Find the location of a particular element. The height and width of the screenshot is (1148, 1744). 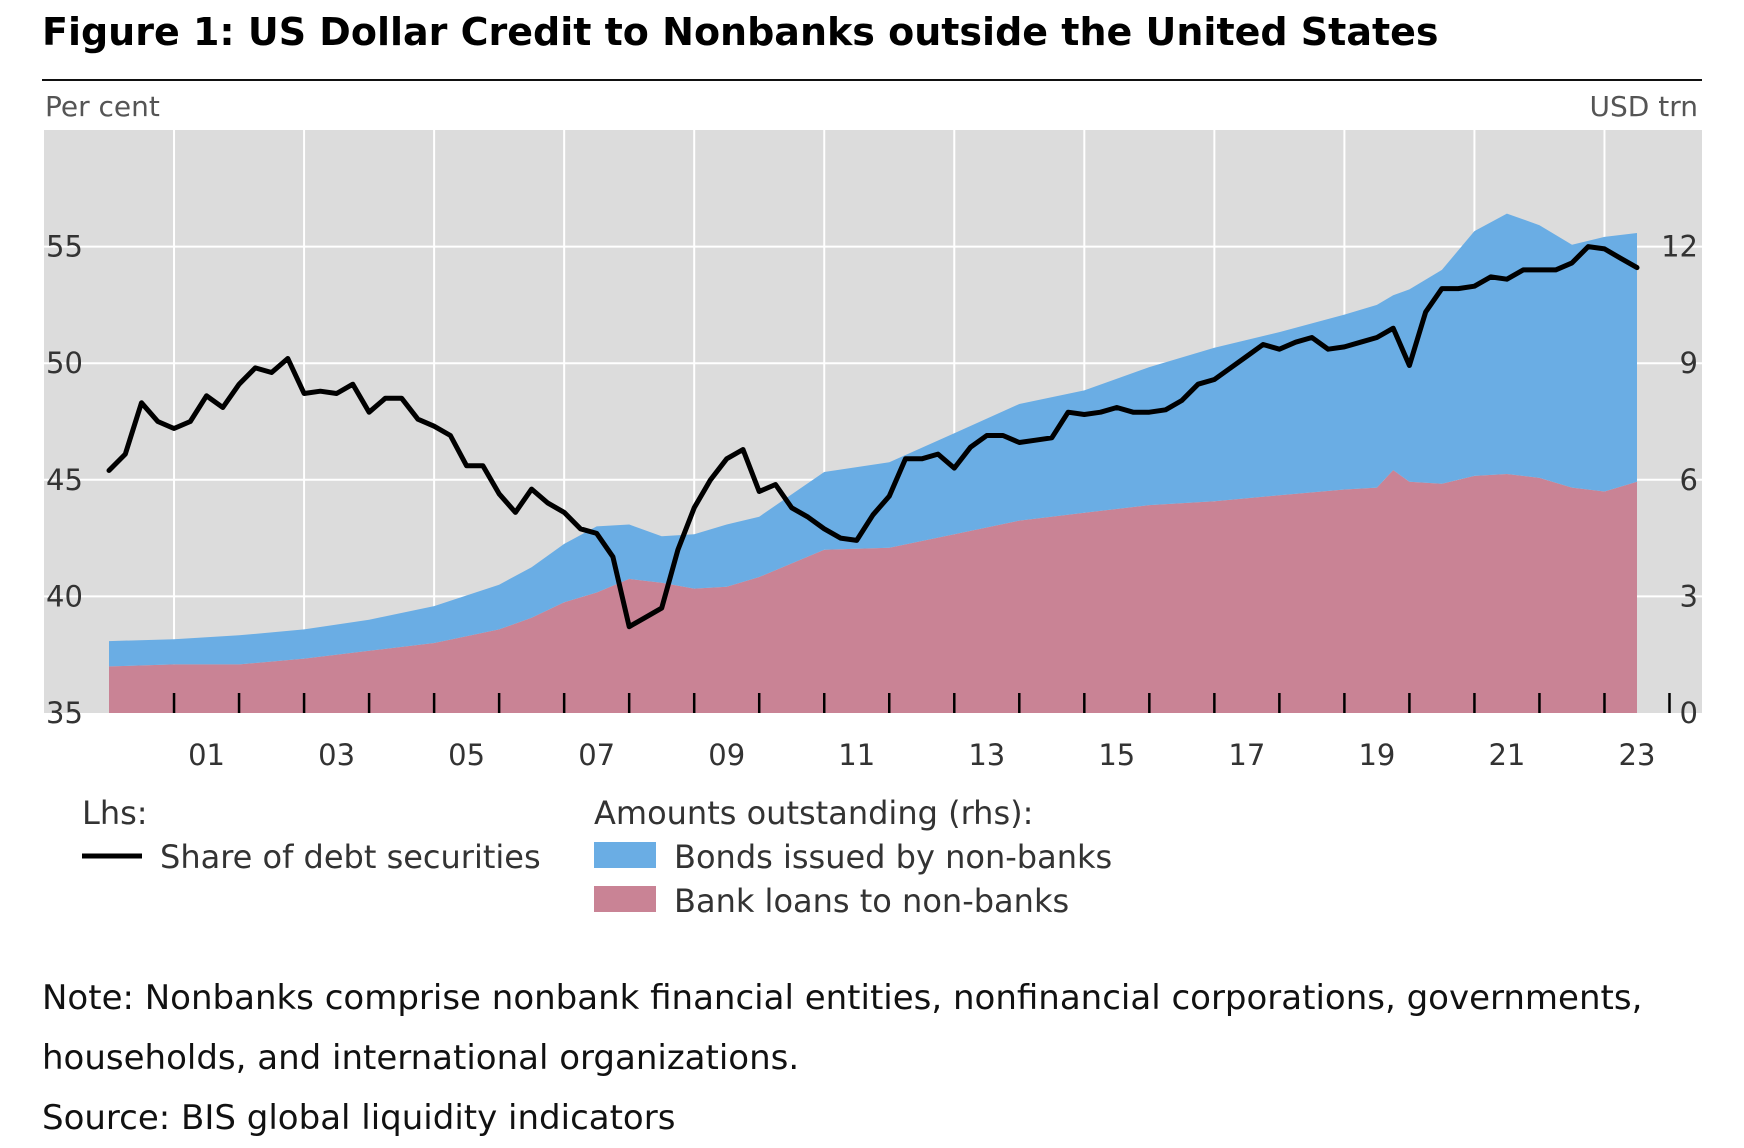

x-tick-label: 01 is located at coordinates (206, 755).